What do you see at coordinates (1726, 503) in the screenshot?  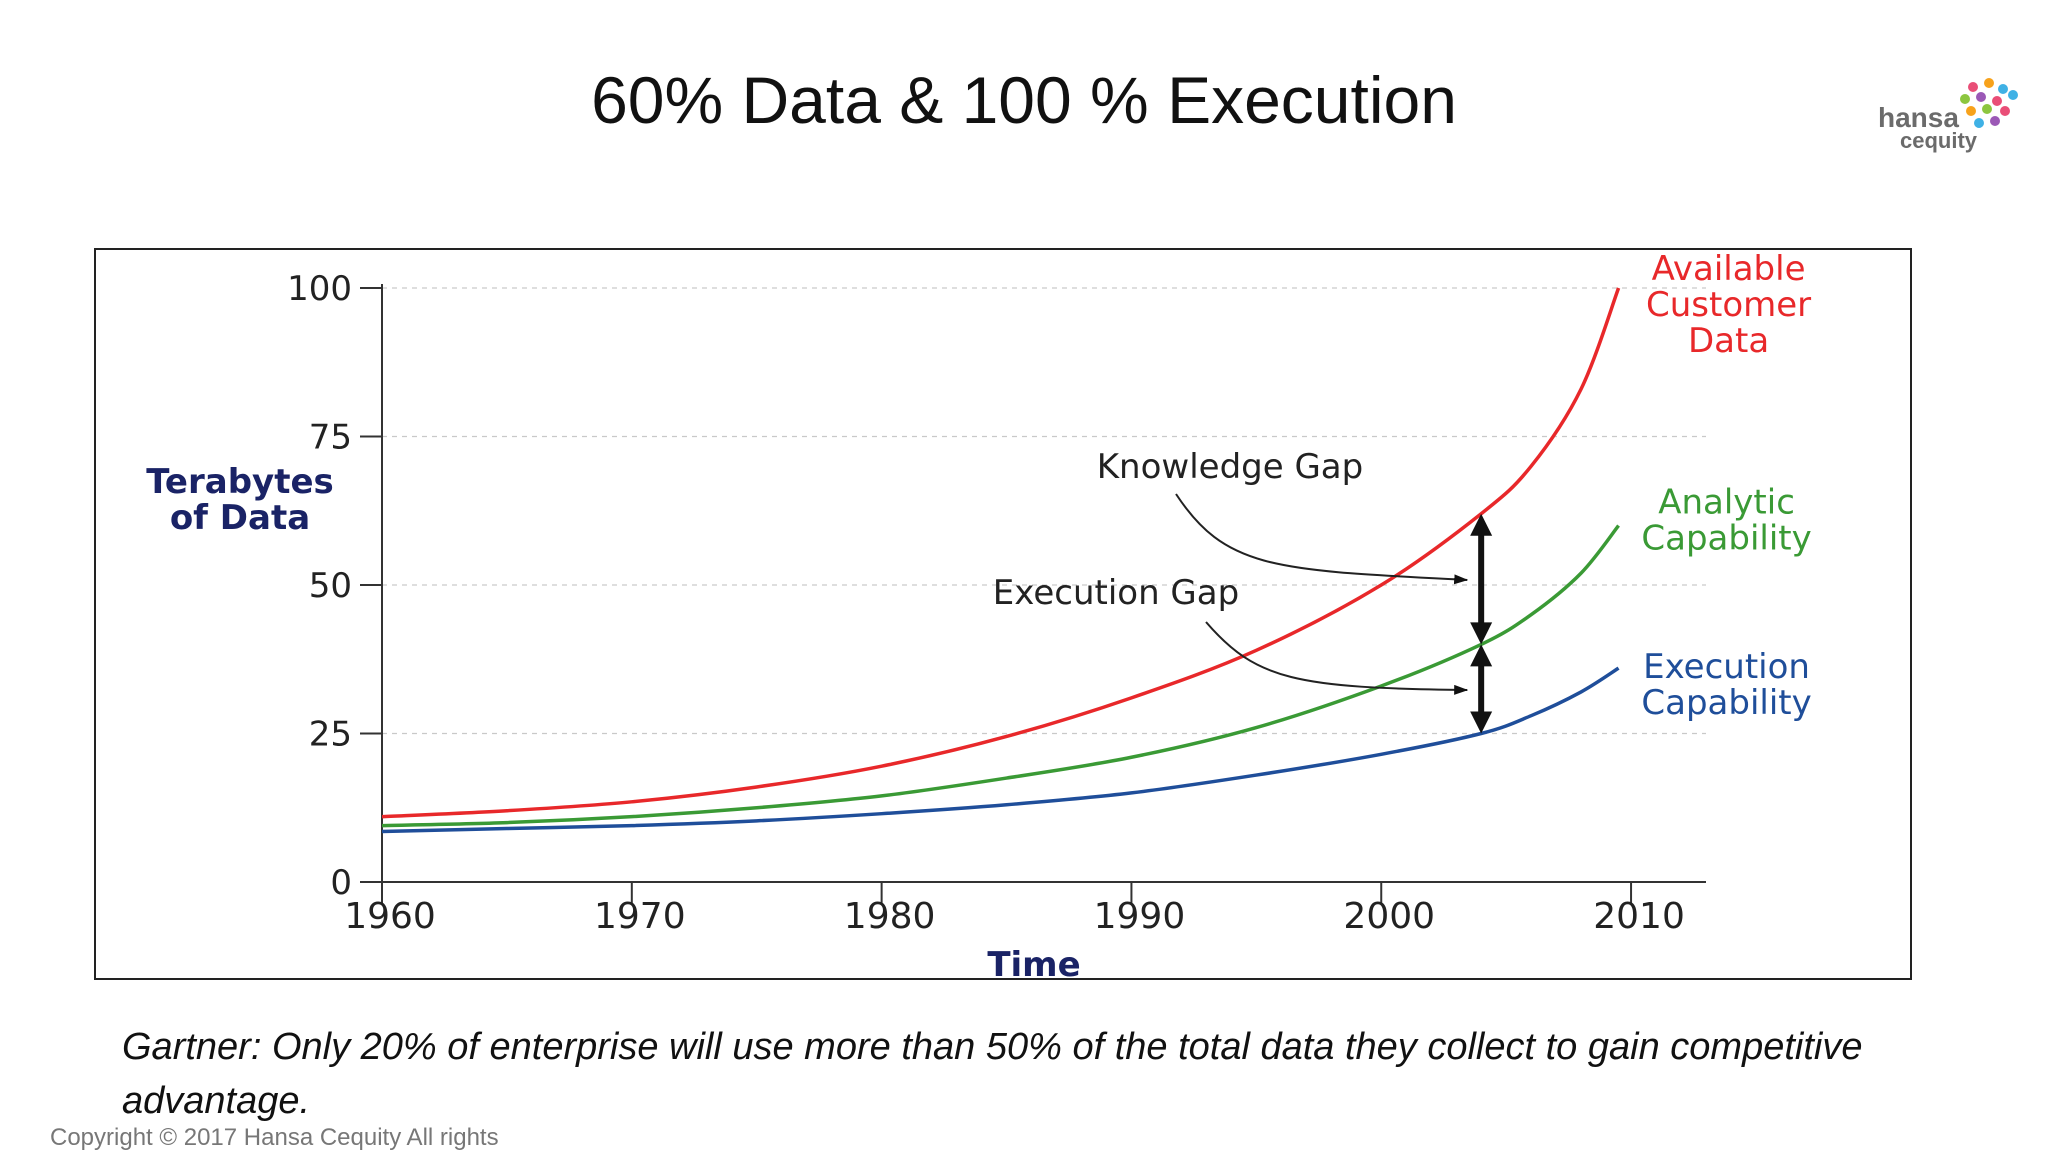 I see `series-label-line: Analytic` at bounding box center [1726, 503].